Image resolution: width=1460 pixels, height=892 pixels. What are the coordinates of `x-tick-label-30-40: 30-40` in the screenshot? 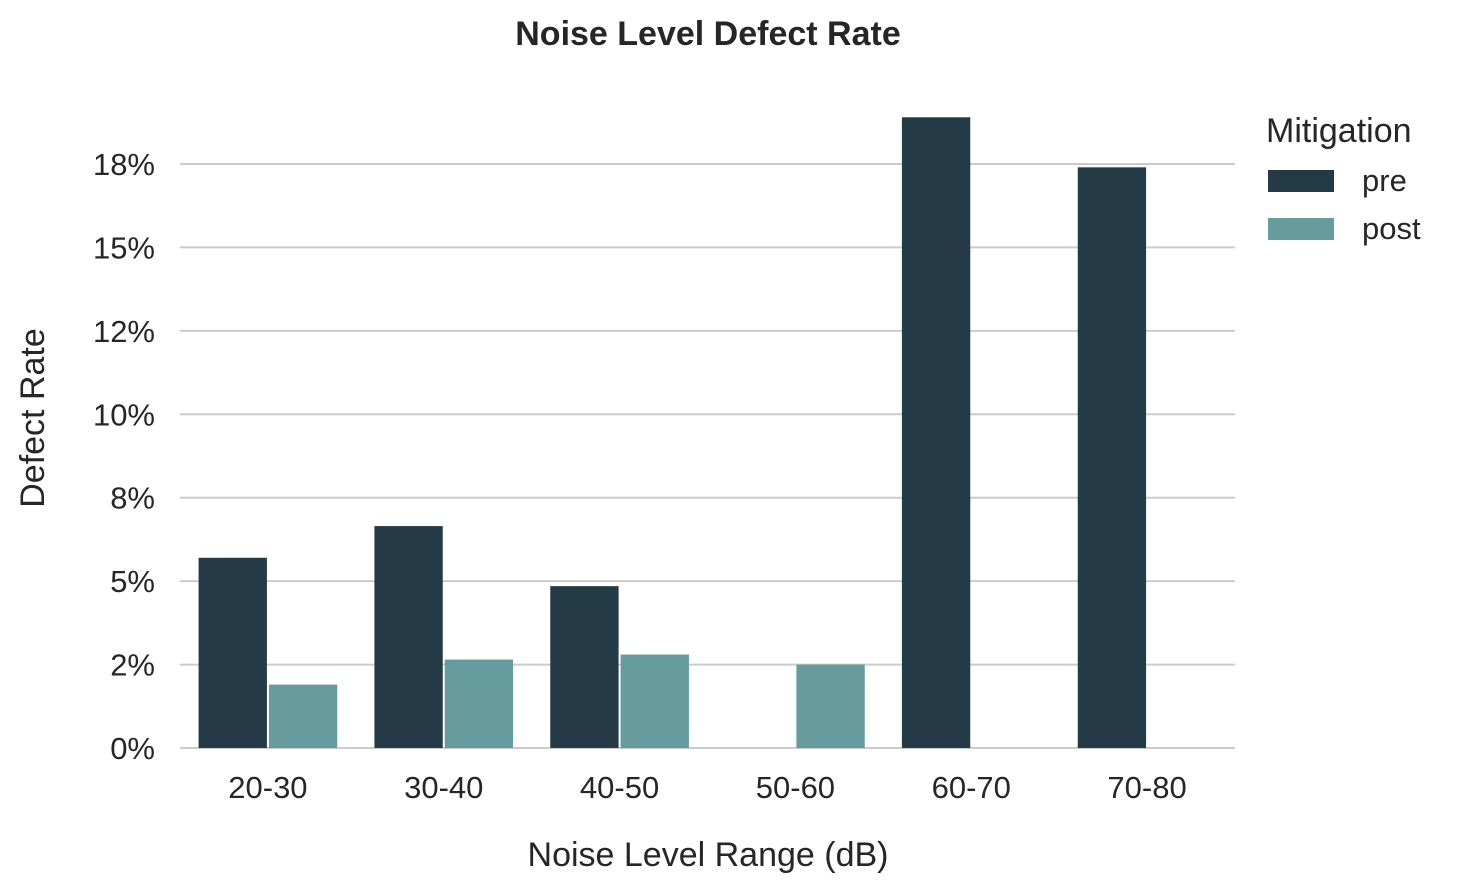 It's located at (443, 787).